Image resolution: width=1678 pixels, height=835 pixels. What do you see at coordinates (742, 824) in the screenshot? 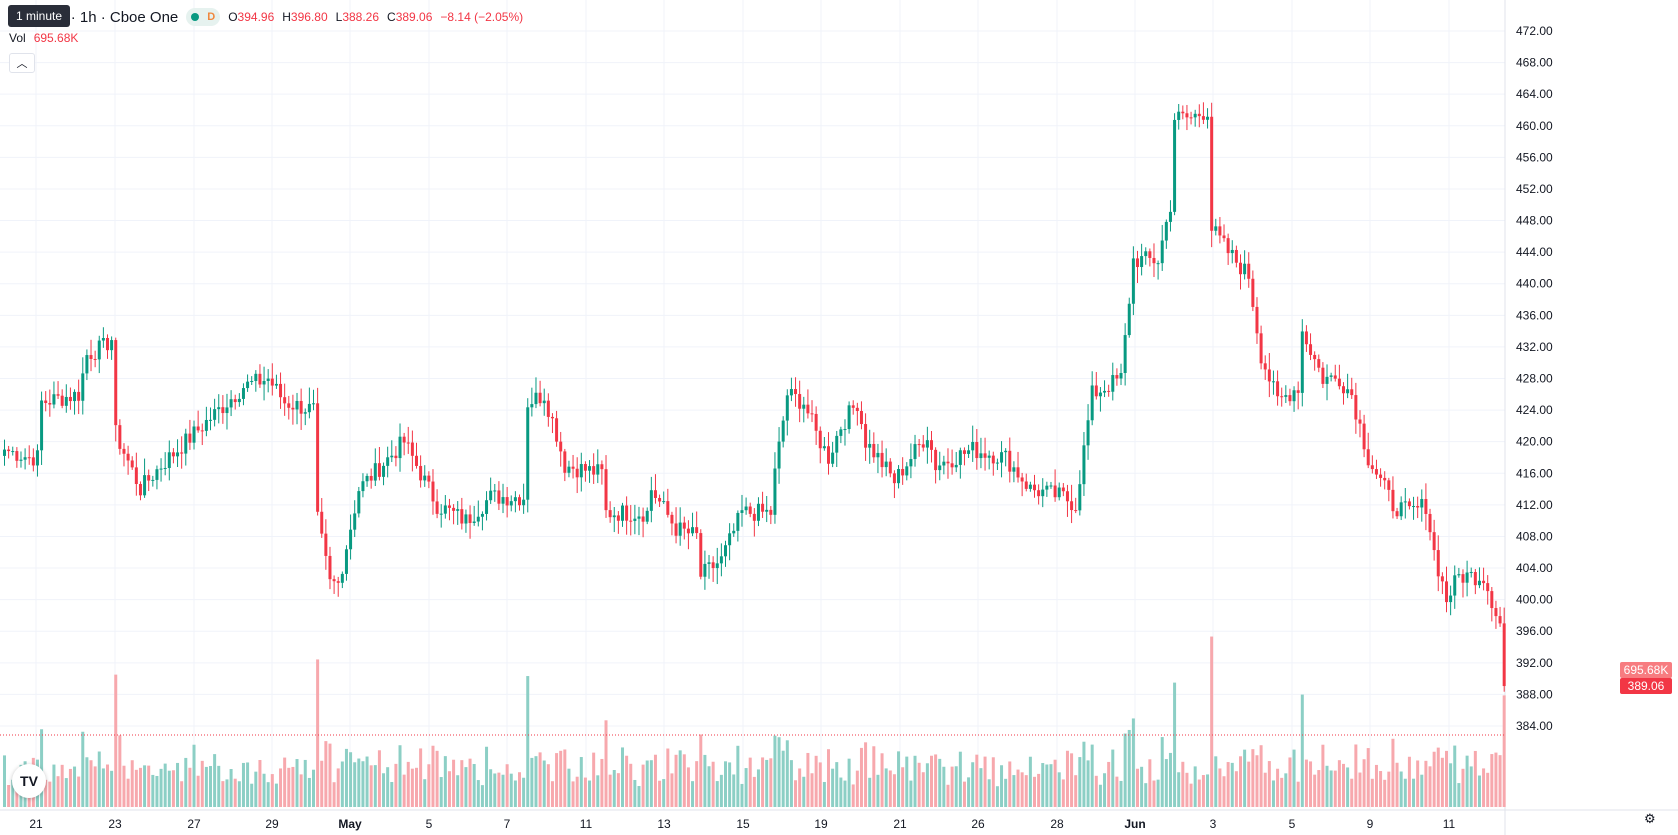
I see `time-axis: 21 23 27 29 May 5 7 11 13 15 19 21 26 28 Jun 3 5 9 11` at bounding box center [742, 824].